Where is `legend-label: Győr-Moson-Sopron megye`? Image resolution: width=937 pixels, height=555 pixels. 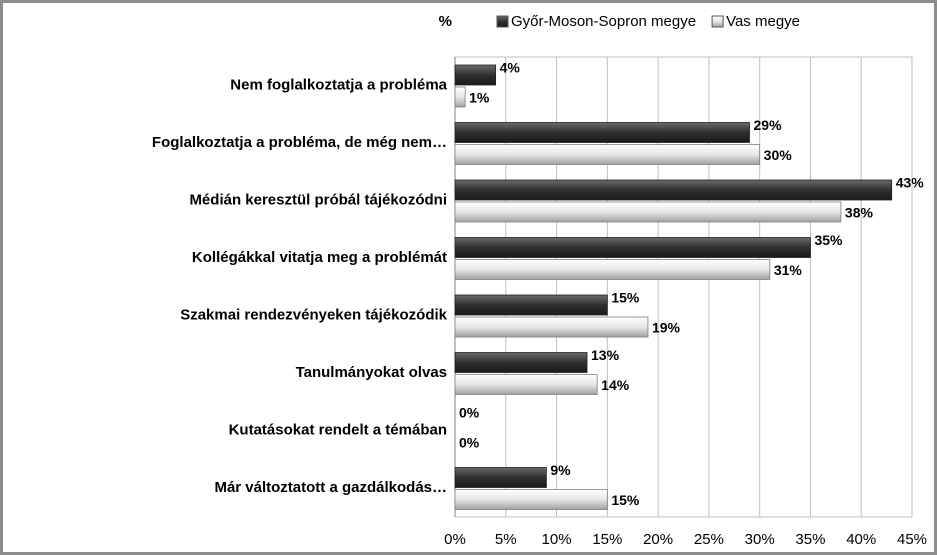 legend-label: Győr-Moson-Sopron megye is located at coordinates (603, 21).